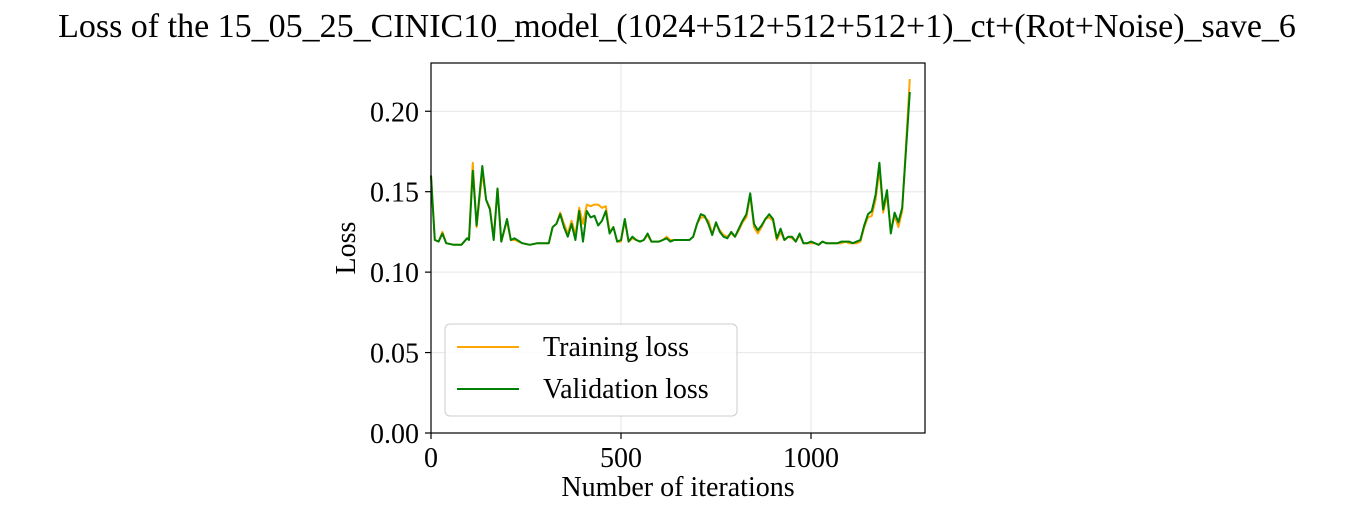 The image size is (1355, 512). I want to click on series-line-training-loss, so click(670, 162).